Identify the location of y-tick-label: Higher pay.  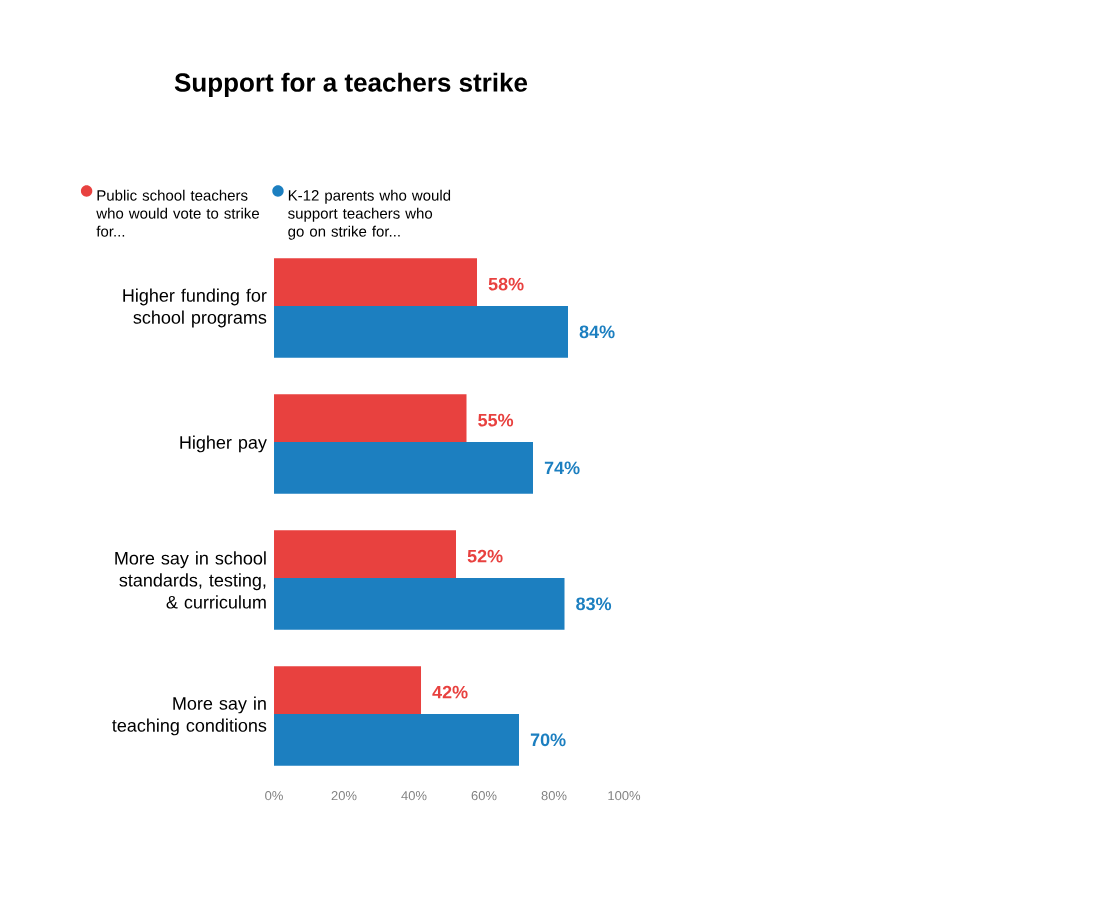
(223, 444).